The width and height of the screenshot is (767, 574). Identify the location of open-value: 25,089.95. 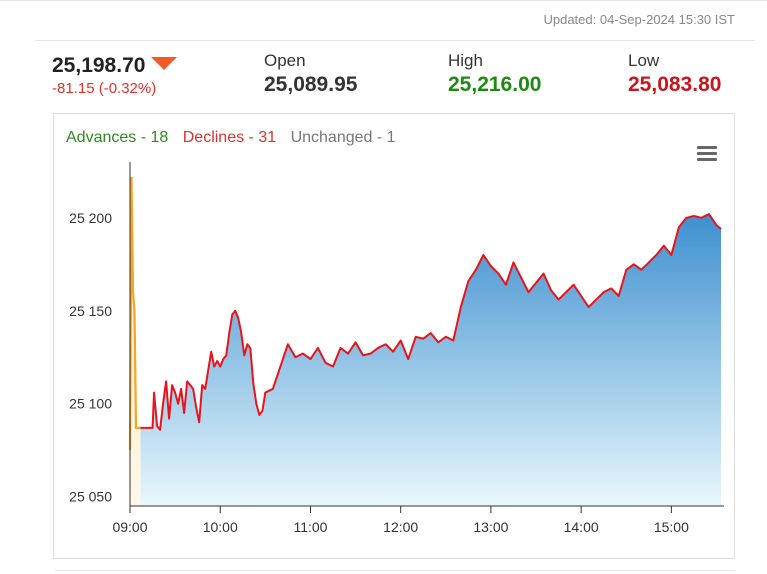
(311, 84).